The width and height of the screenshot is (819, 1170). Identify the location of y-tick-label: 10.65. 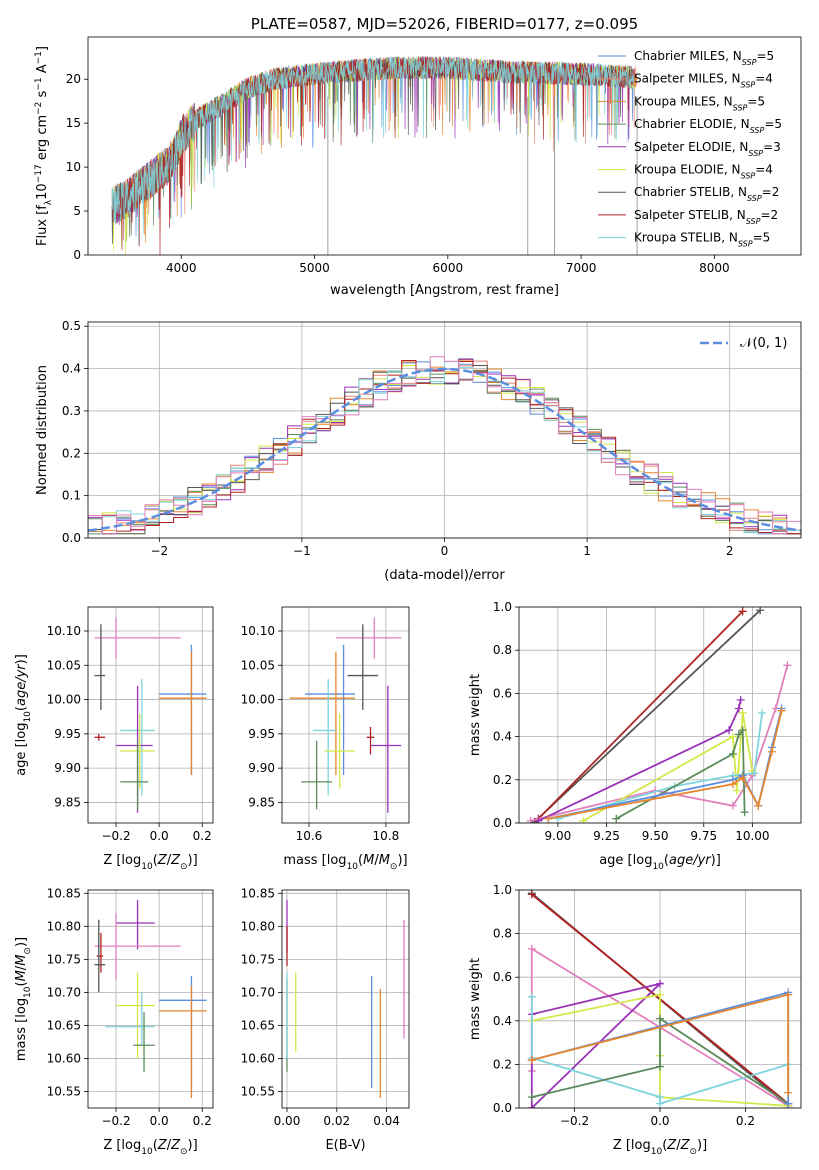
(258, 1025).